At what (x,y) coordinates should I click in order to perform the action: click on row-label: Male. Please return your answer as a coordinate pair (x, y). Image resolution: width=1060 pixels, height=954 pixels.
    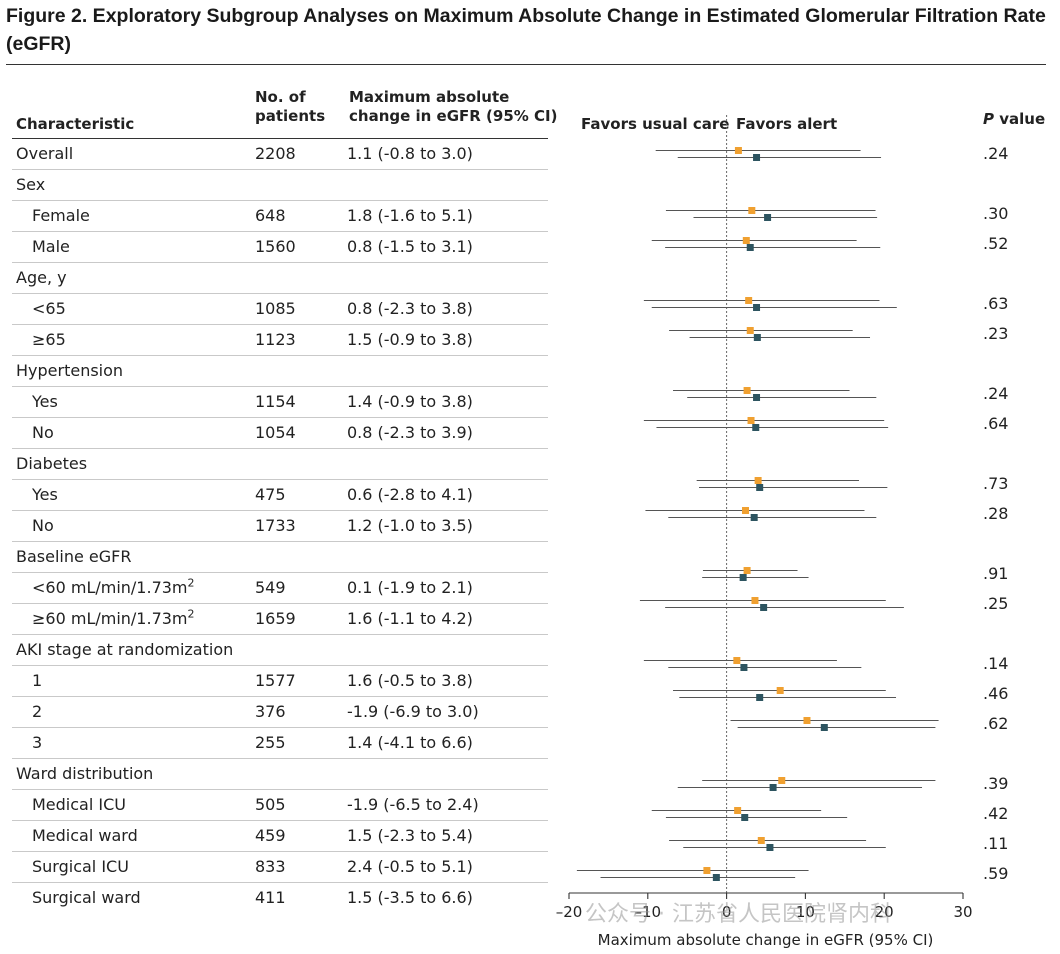
    Looking at the image, I should click on (51, 247).